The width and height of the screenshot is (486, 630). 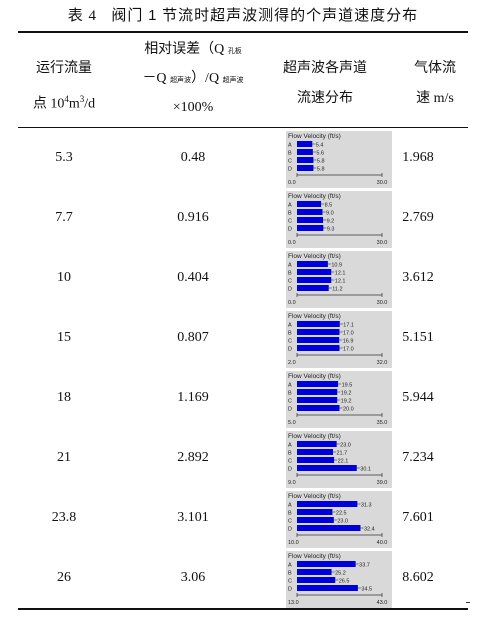 I want to click on caption-text-before: 阀门, so click(x=127, y=16).